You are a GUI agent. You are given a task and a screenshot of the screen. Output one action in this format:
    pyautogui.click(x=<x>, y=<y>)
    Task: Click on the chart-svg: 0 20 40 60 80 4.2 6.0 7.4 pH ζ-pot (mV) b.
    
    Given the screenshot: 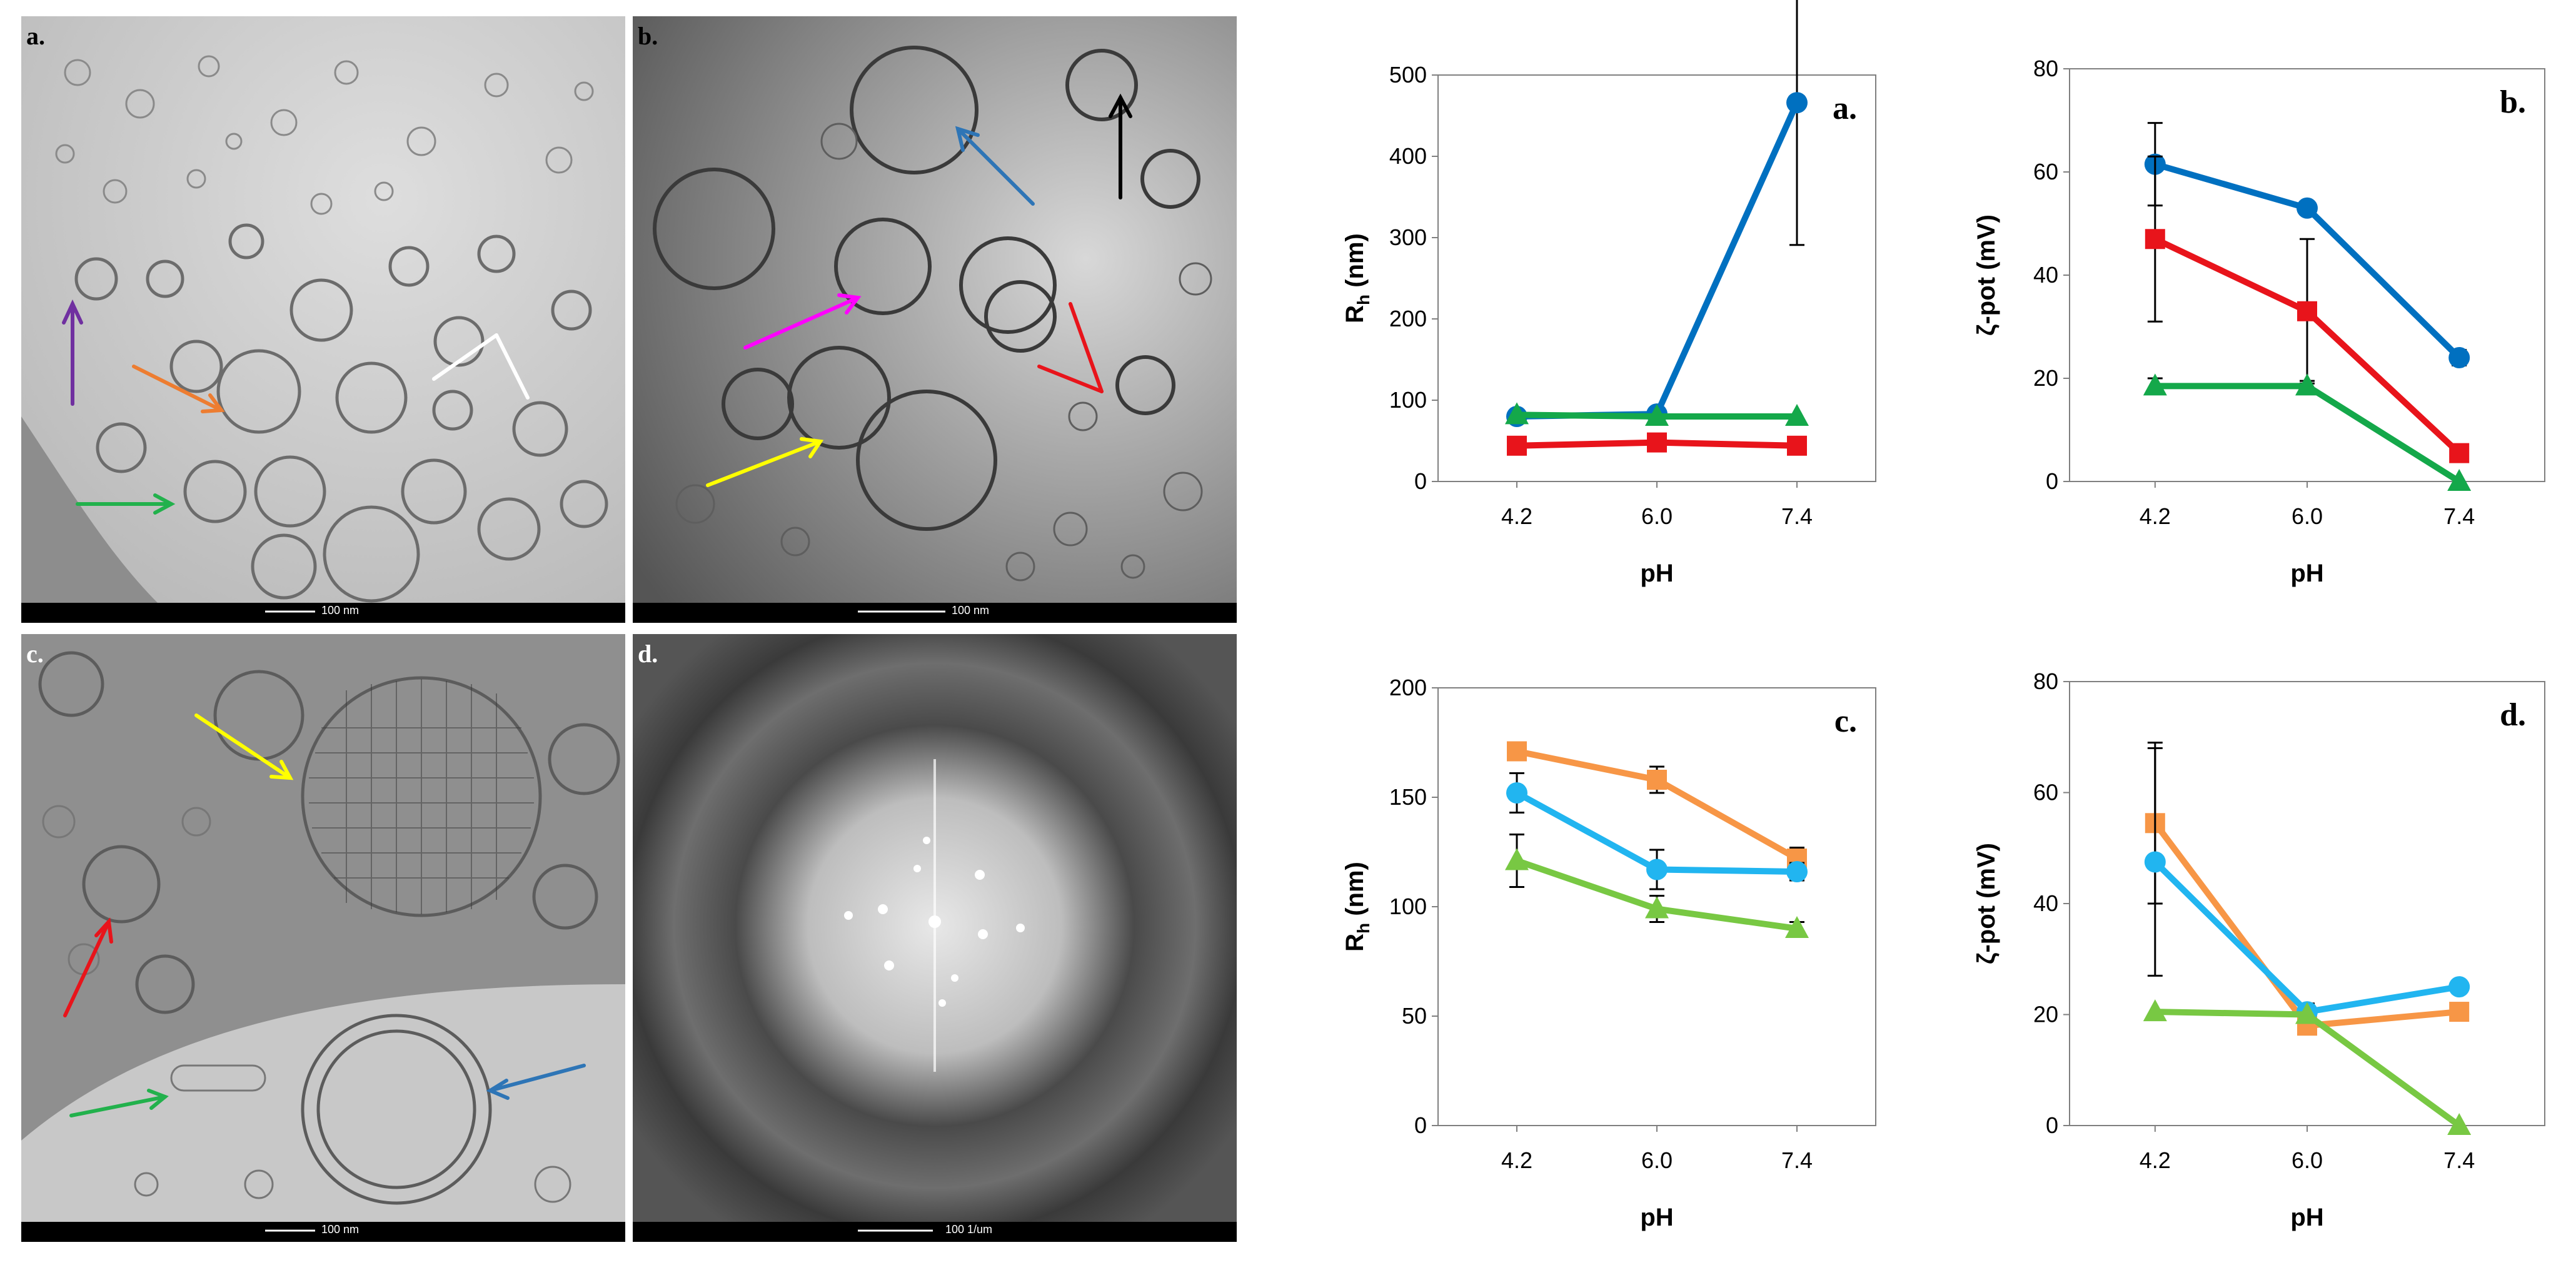 What is the action you would take?
    pyautogui.click(x=2259, y=321)
    